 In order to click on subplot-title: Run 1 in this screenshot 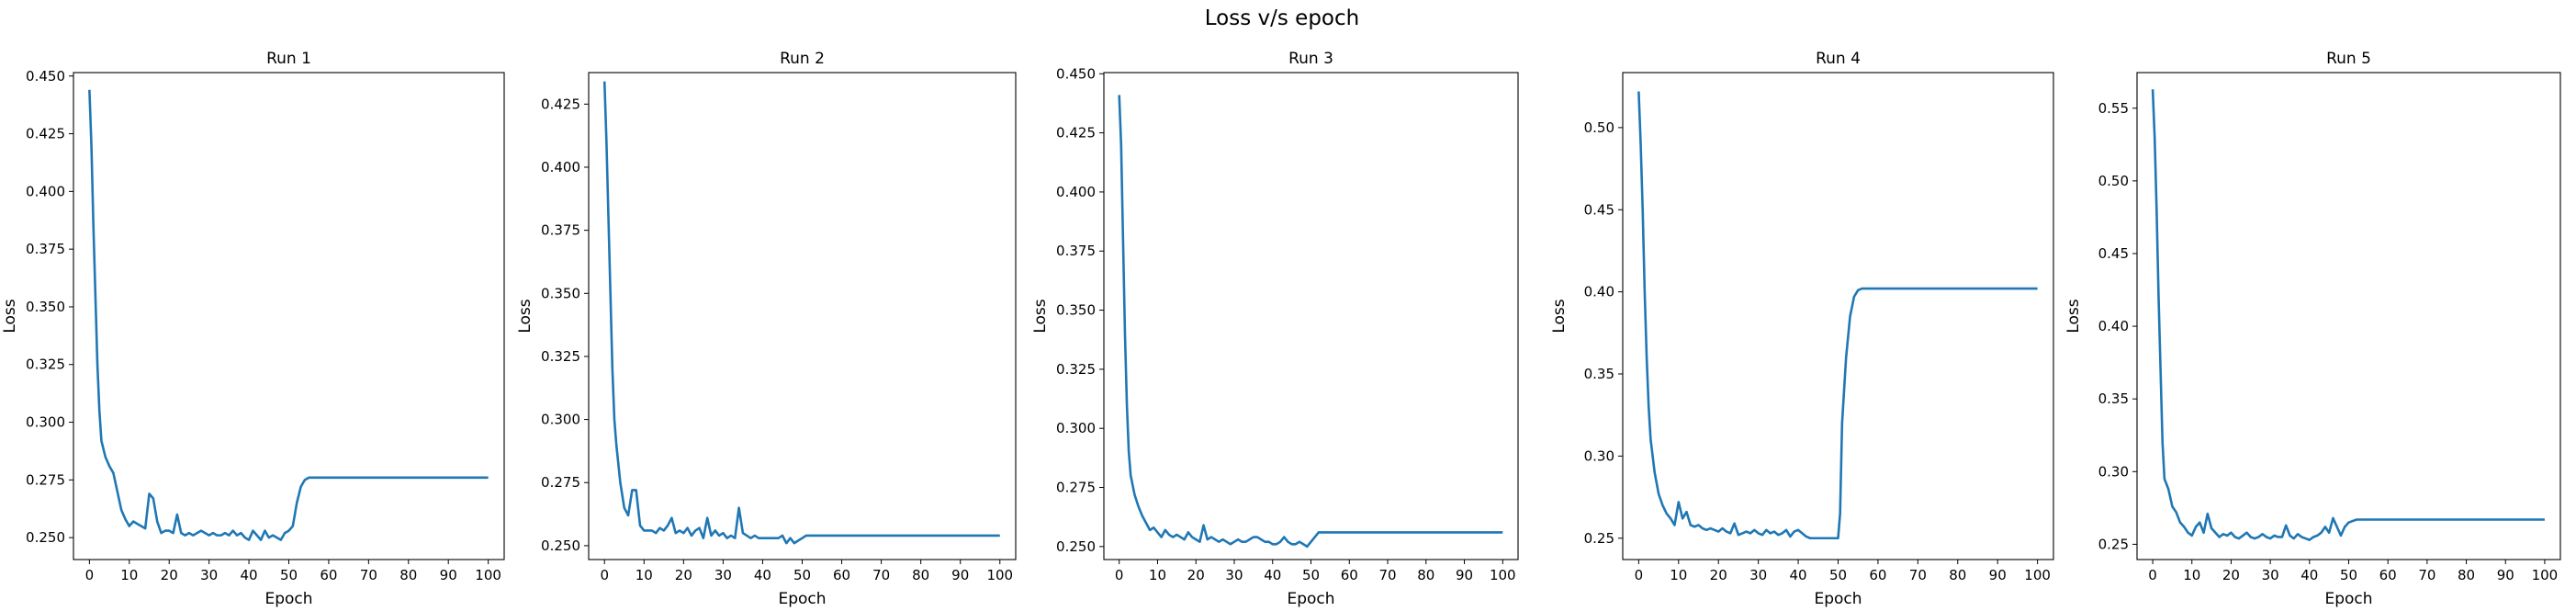, I will do `click(288, 59)`.